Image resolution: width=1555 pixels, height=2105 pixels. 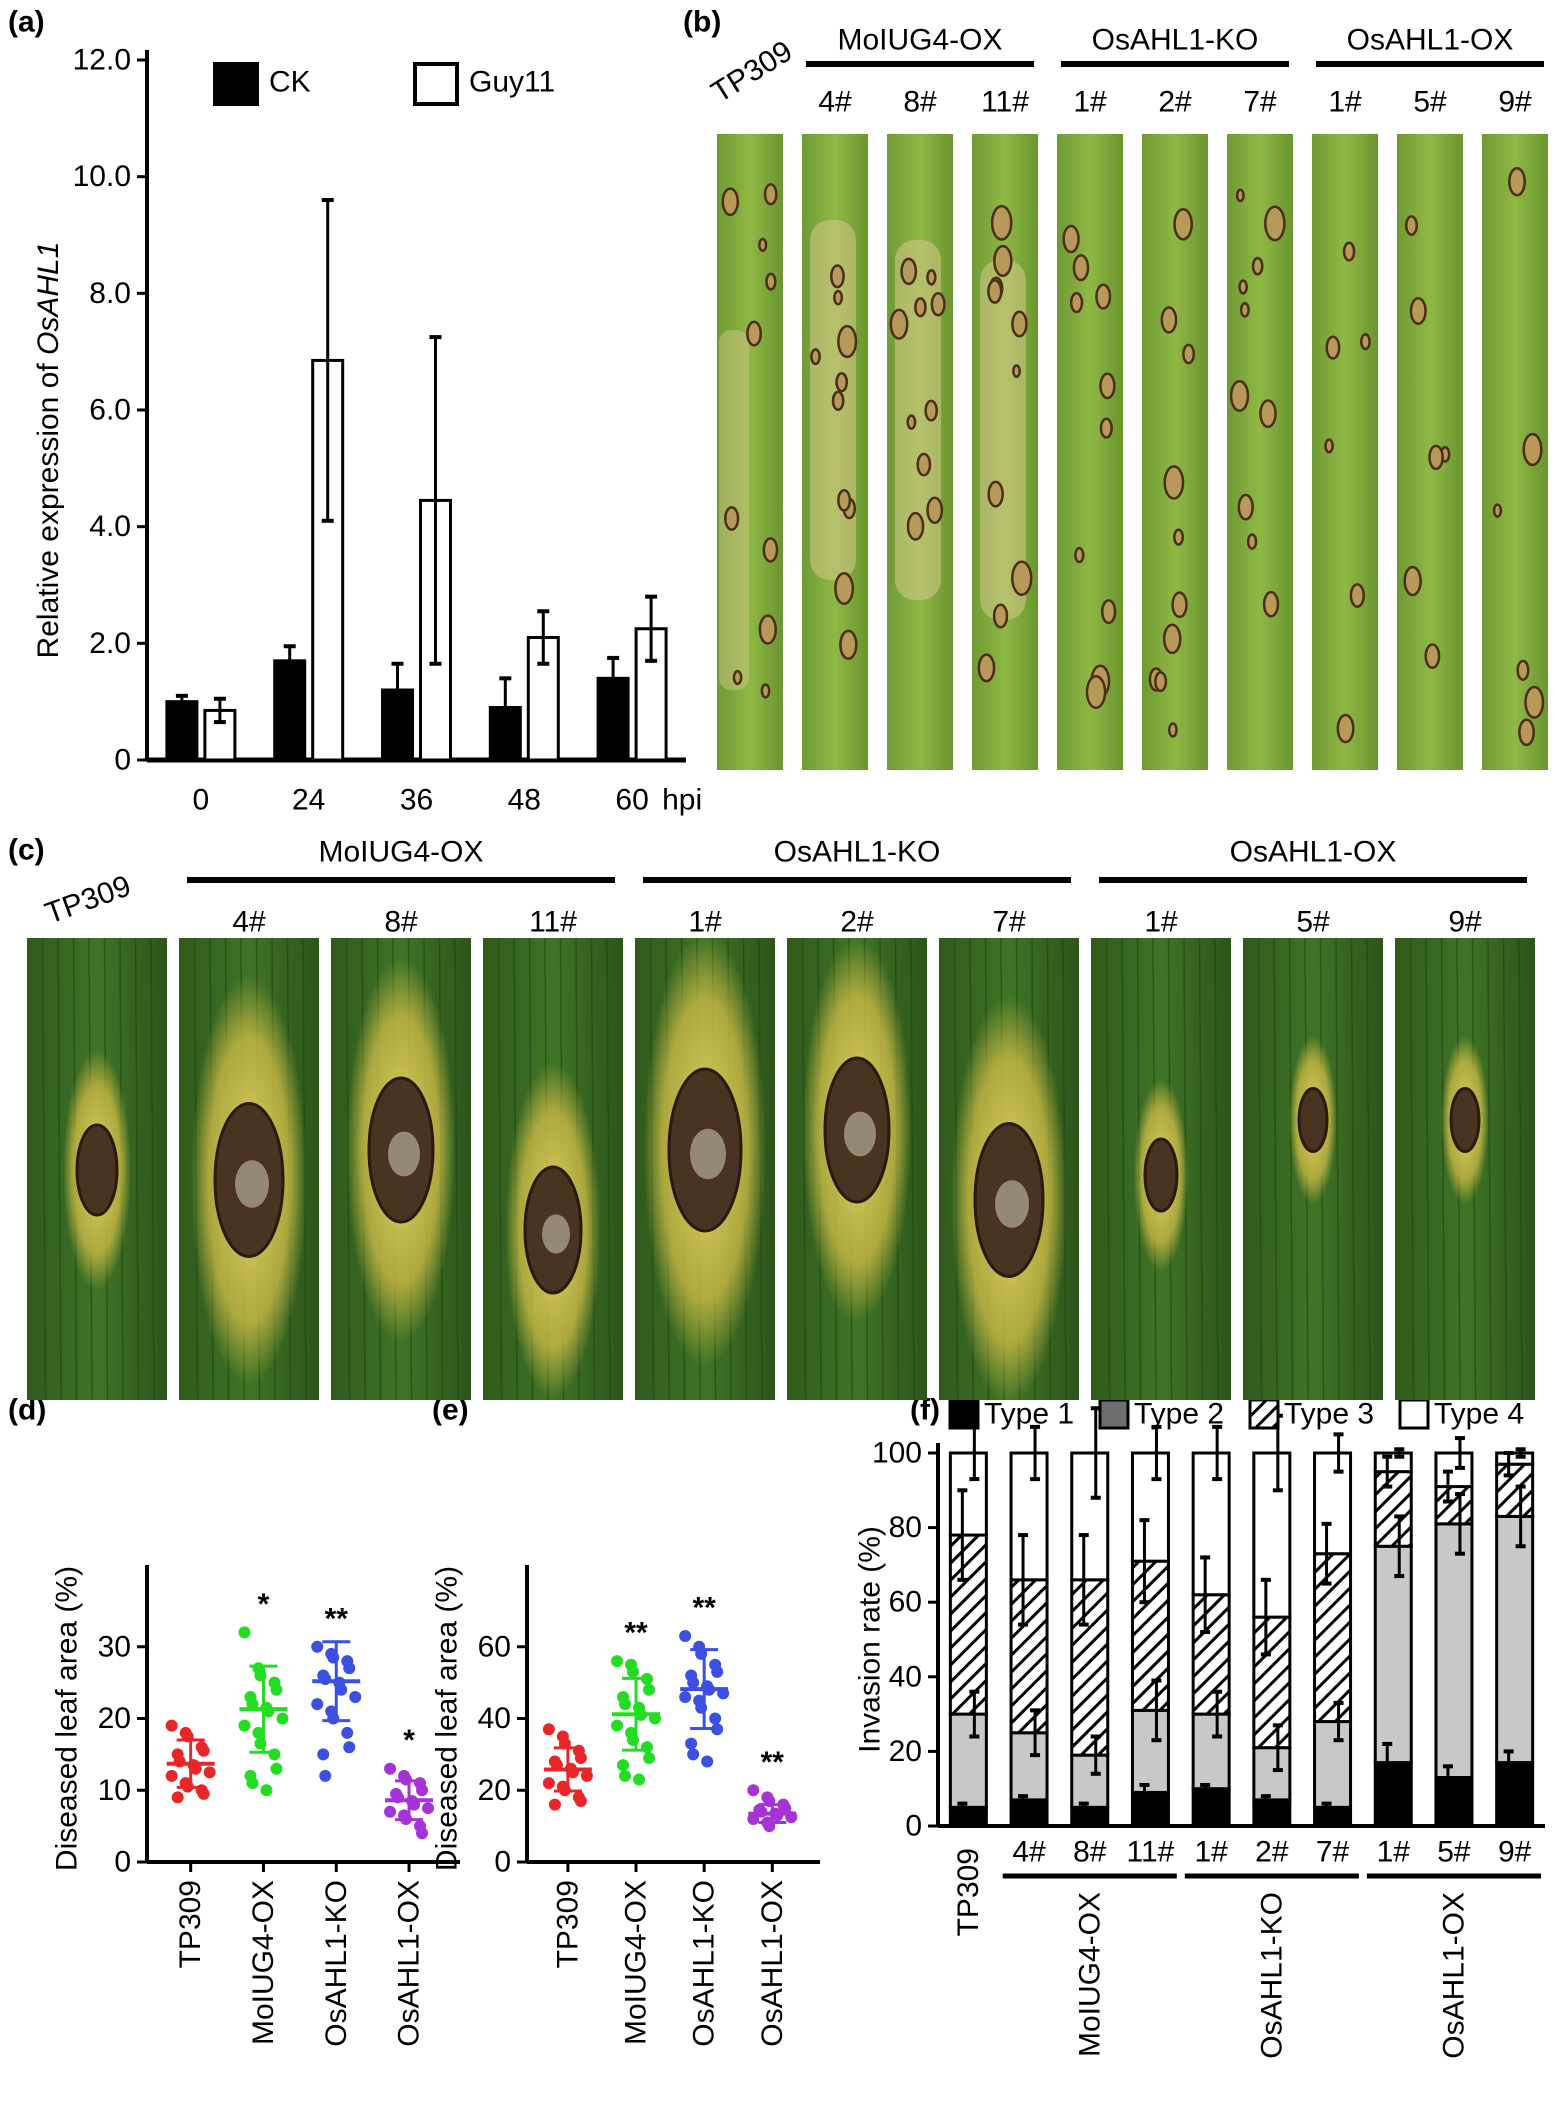 What do you see at coordinates (682, 800) in the screenshot?
I see `x-axis-label: hpi` at bounding box center [682, 800].